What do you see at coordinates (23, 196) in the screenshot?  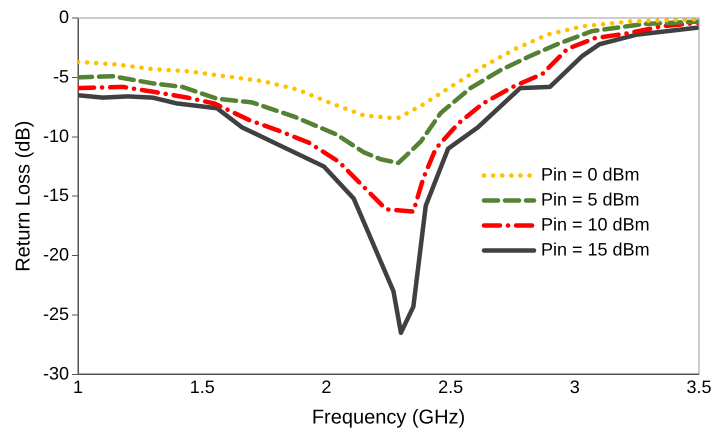 I see `y-axis-title: Return Loss (dB)` at bounding box center [23, 196].